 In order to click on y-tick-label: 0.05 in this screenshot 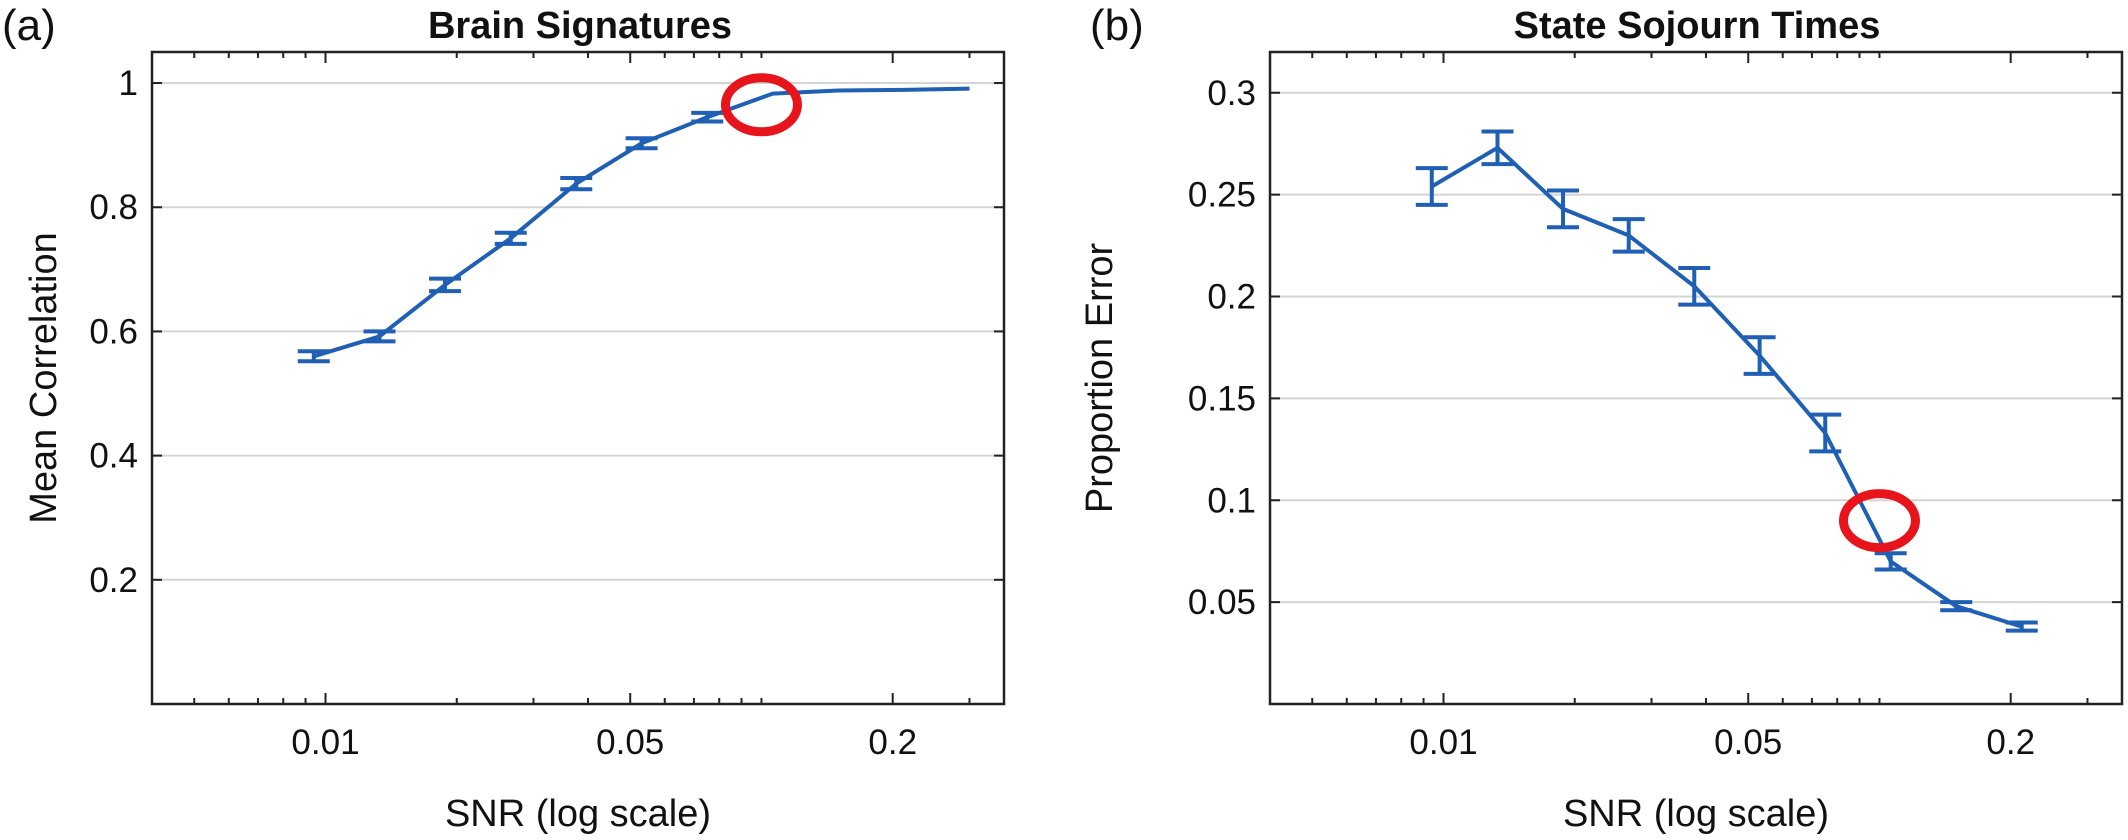, I will do `click(1222, 602)`.